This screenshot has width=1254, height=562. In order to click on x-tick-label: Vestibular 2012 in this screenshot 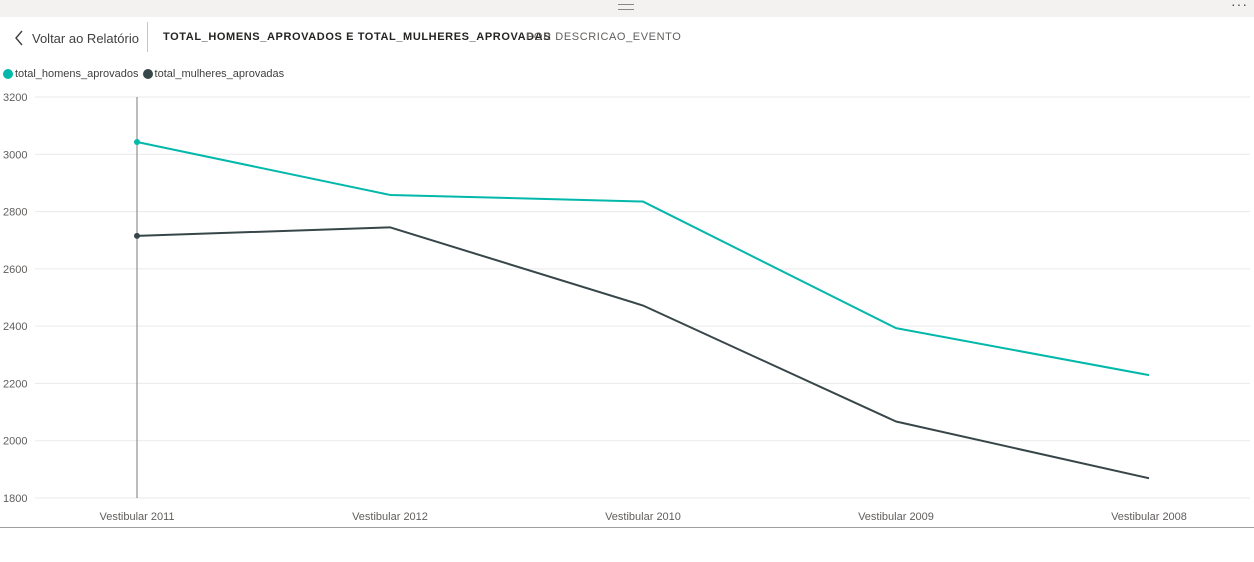, I will do `click(390, 517)`.